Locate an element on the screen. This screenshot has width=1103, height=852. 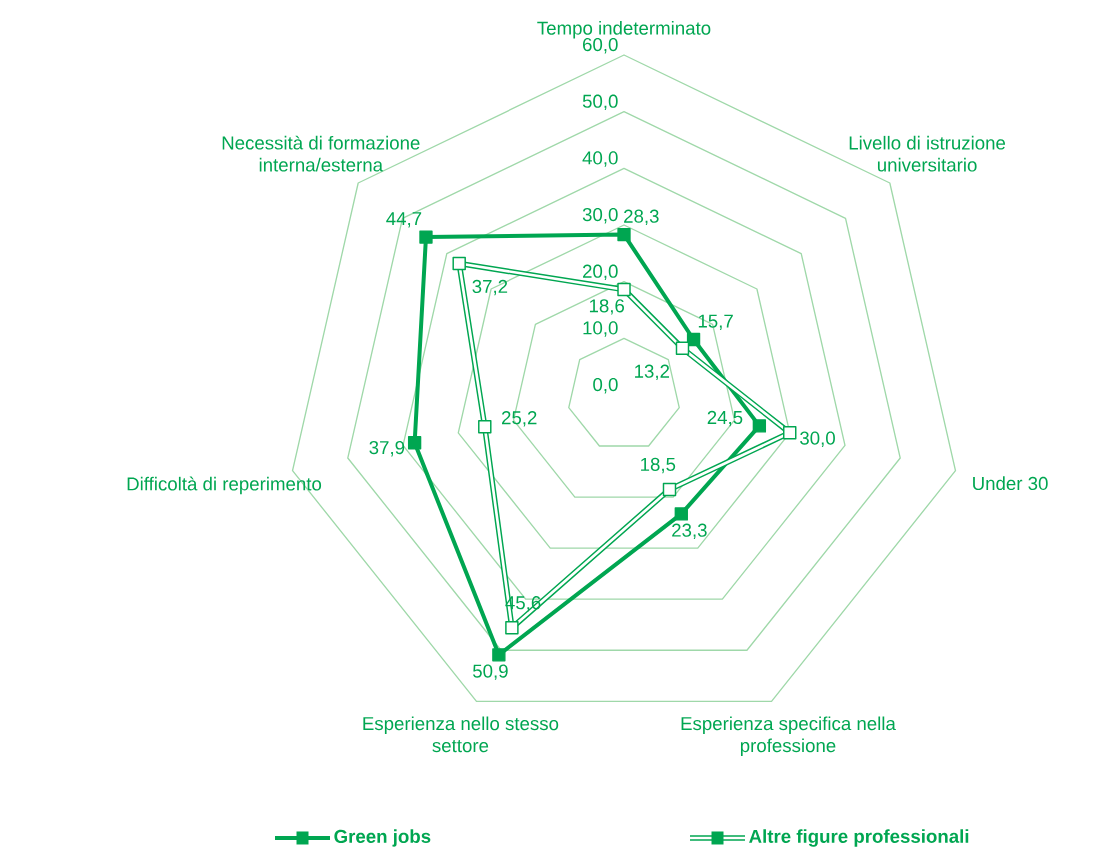
spoke-label: Livello di istruzione universitario is located at coordinates (927, 153).